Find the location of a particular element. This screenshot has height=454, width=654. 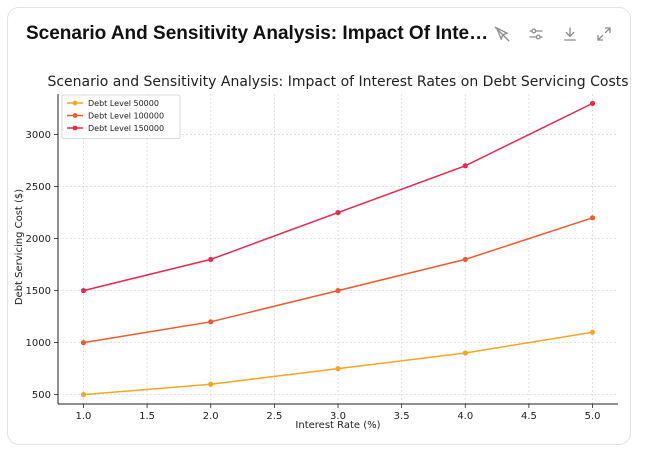

legend-label: Debt Level 150000 is located at coordinates (126, 128).